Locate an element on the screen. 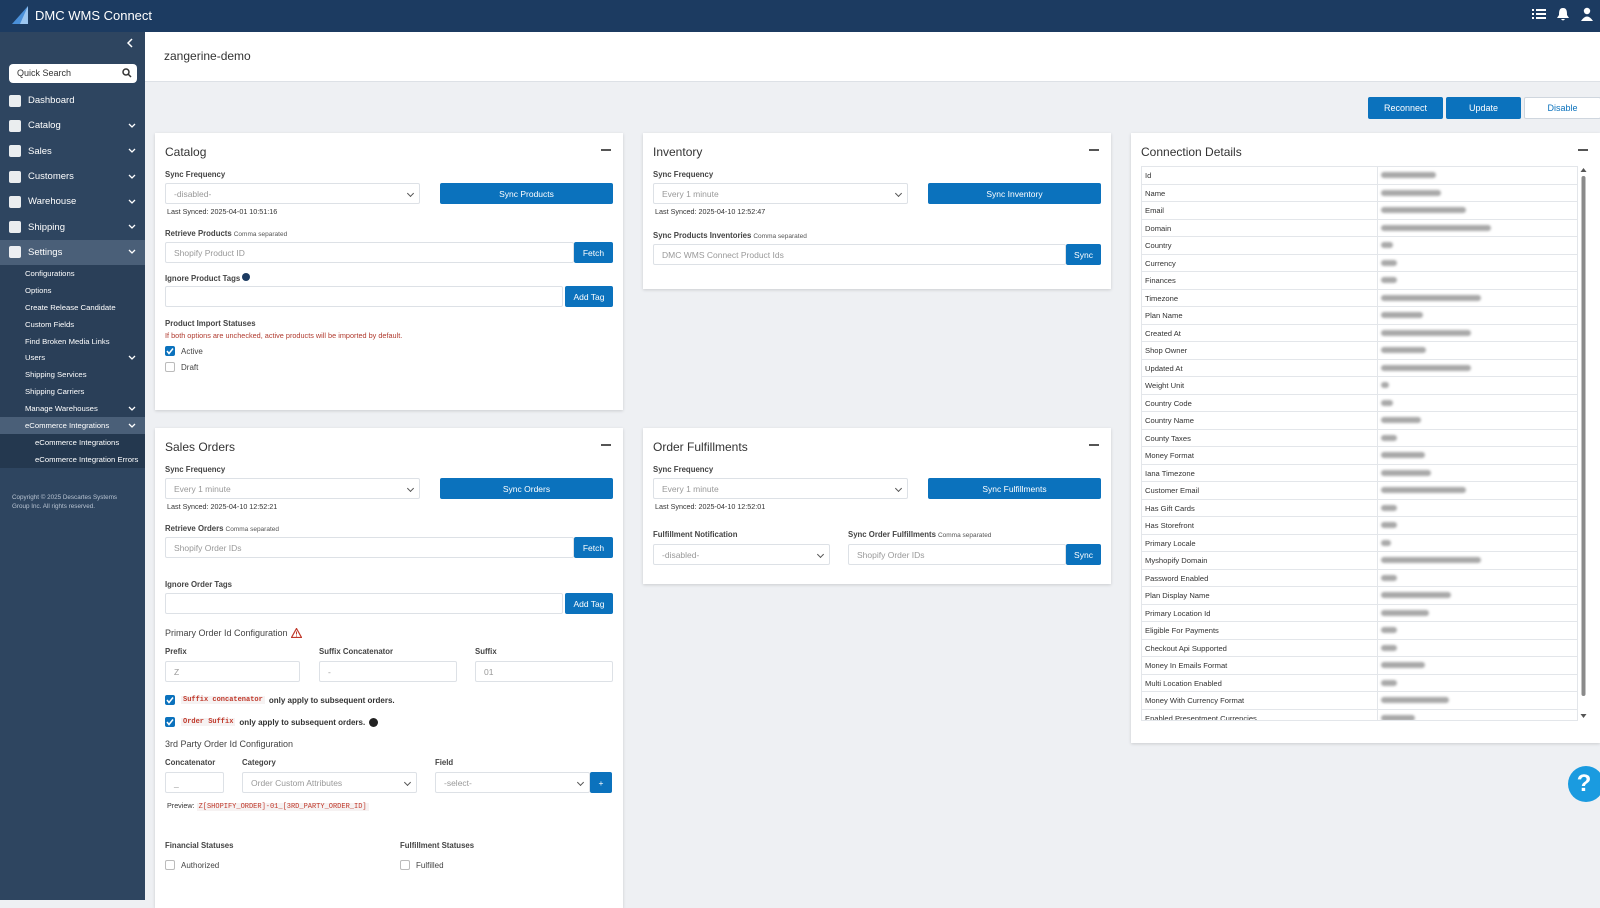  cbrow: Authorized is located at coordinates (282, 865).